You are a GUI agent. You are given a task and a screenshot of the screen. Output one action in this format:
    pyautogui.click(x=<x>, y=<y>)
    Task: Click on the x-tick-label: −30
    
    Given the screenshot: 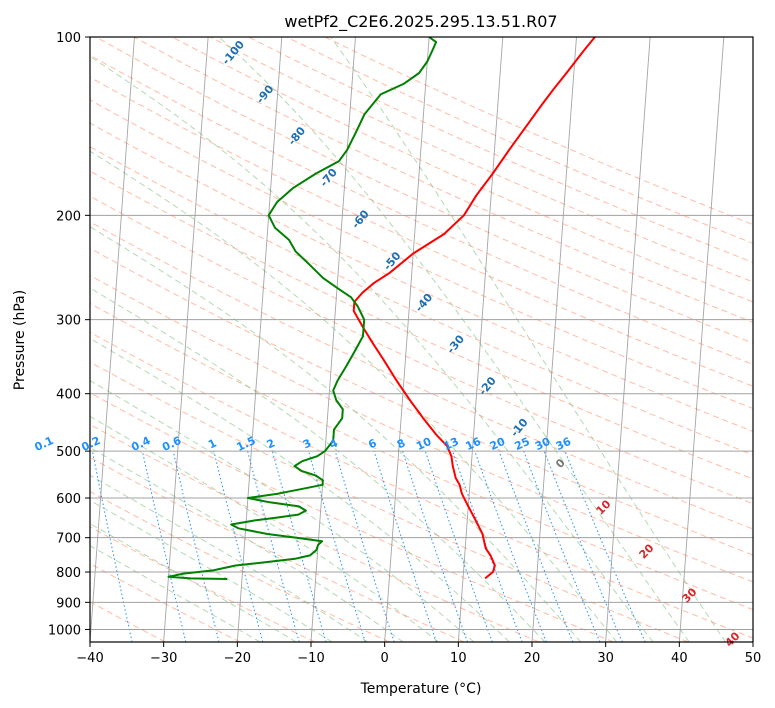 What is the action you would take?
    pyautogui.click(x=163, y=658)
    